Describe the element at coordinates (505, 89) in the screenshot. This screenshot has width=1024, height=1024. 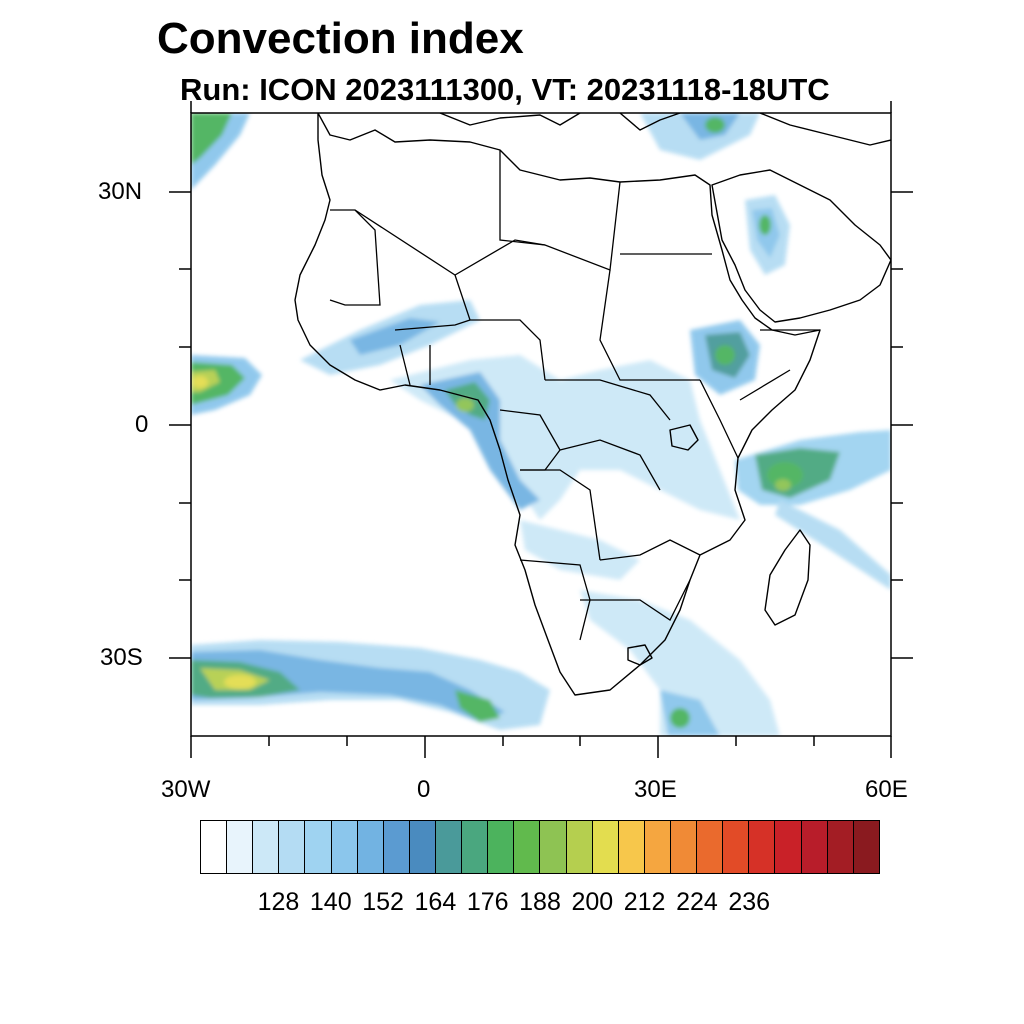
I see `map-subtitle: Run: ICON 2023111300, VT: 20231118-18UTC` at that location.